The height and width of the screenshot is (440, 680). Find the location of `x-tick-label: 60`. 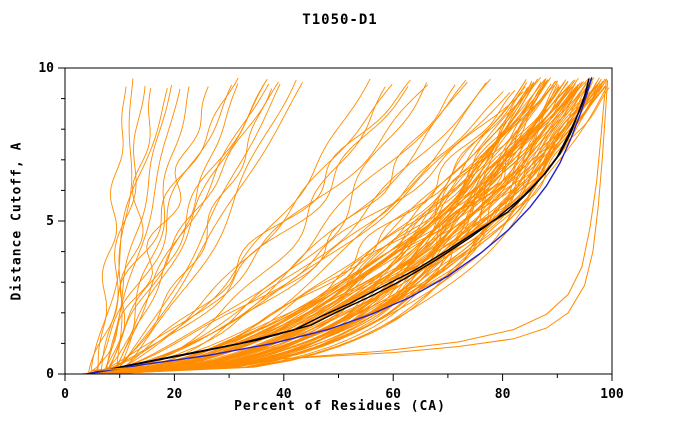

x-tick-label: 60 is located at coordinates (393, 394).